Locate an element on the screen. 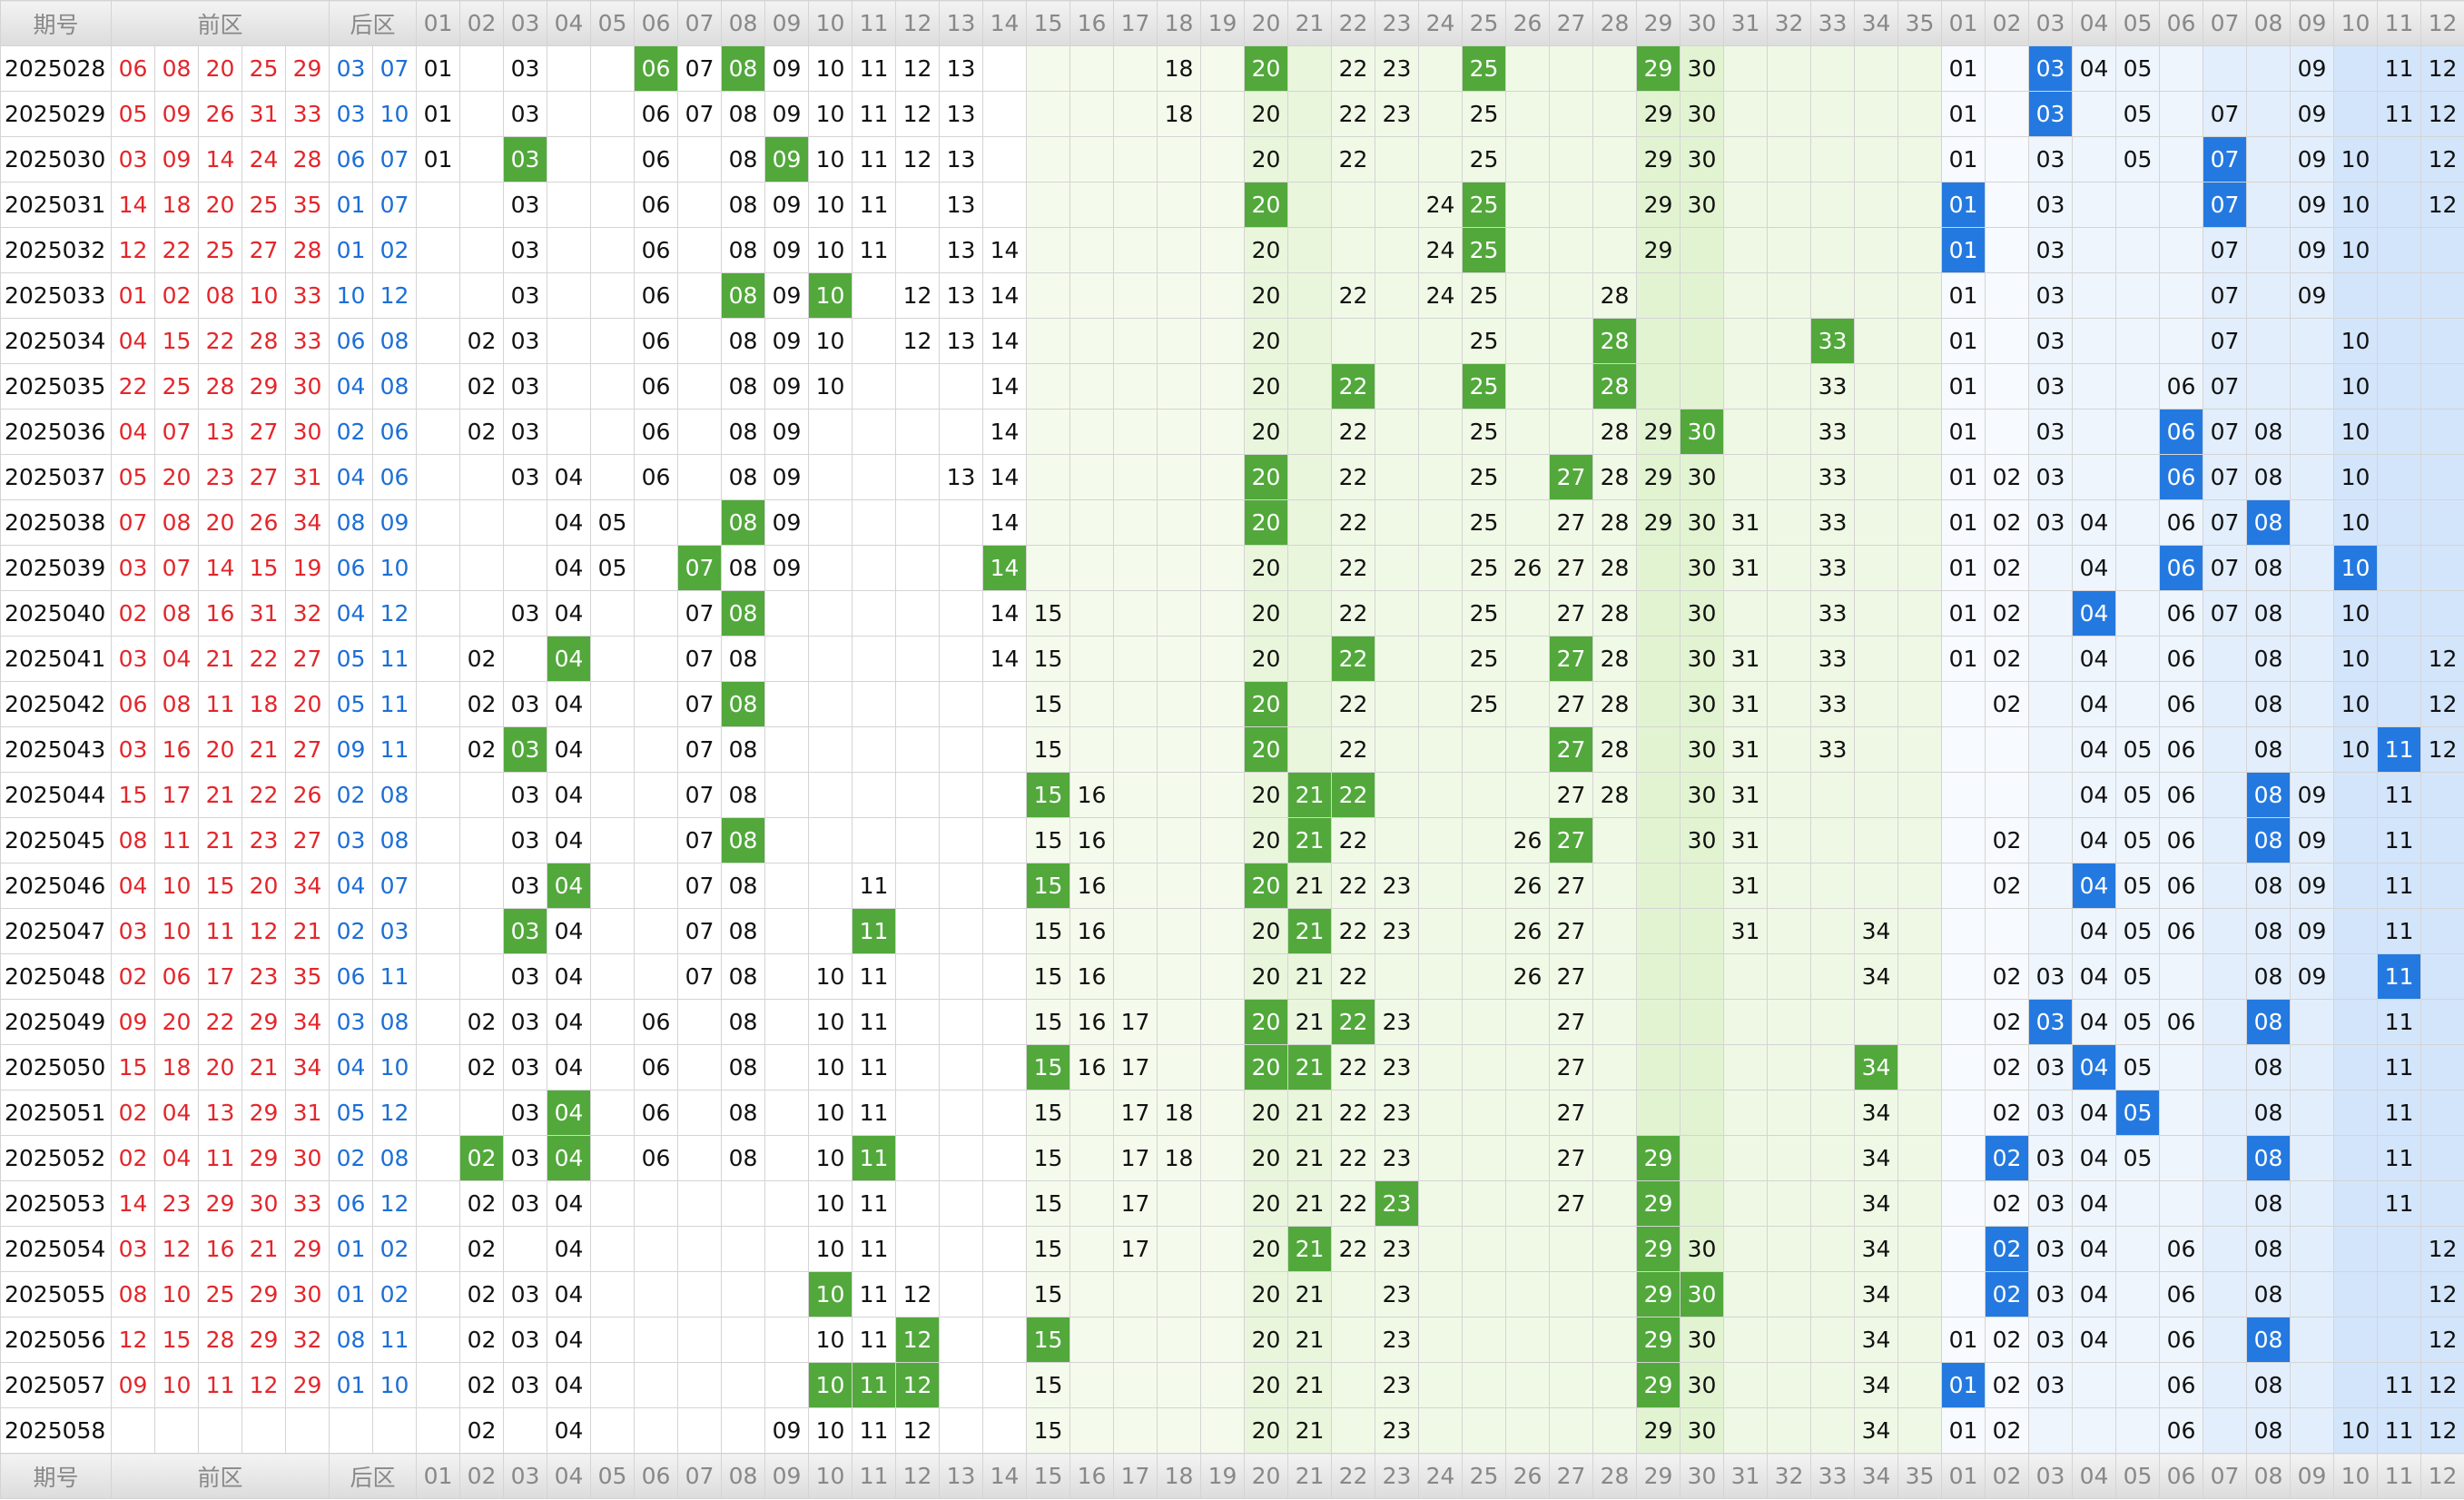 Image resolution: width=2464 pixels, height=1500 pixels. red-cell: 33 is located at coordinates (1833, 477).